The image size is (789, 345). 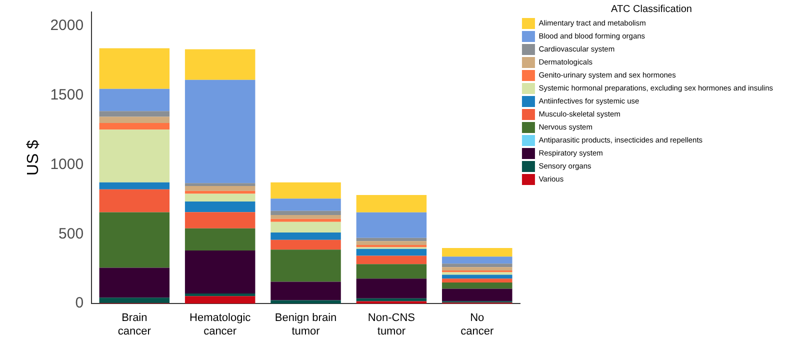 What do you see at coordinates (477, 325) in the screenshot?
I see `x-tick-label: No cancer` at bounding box center [477, 325].